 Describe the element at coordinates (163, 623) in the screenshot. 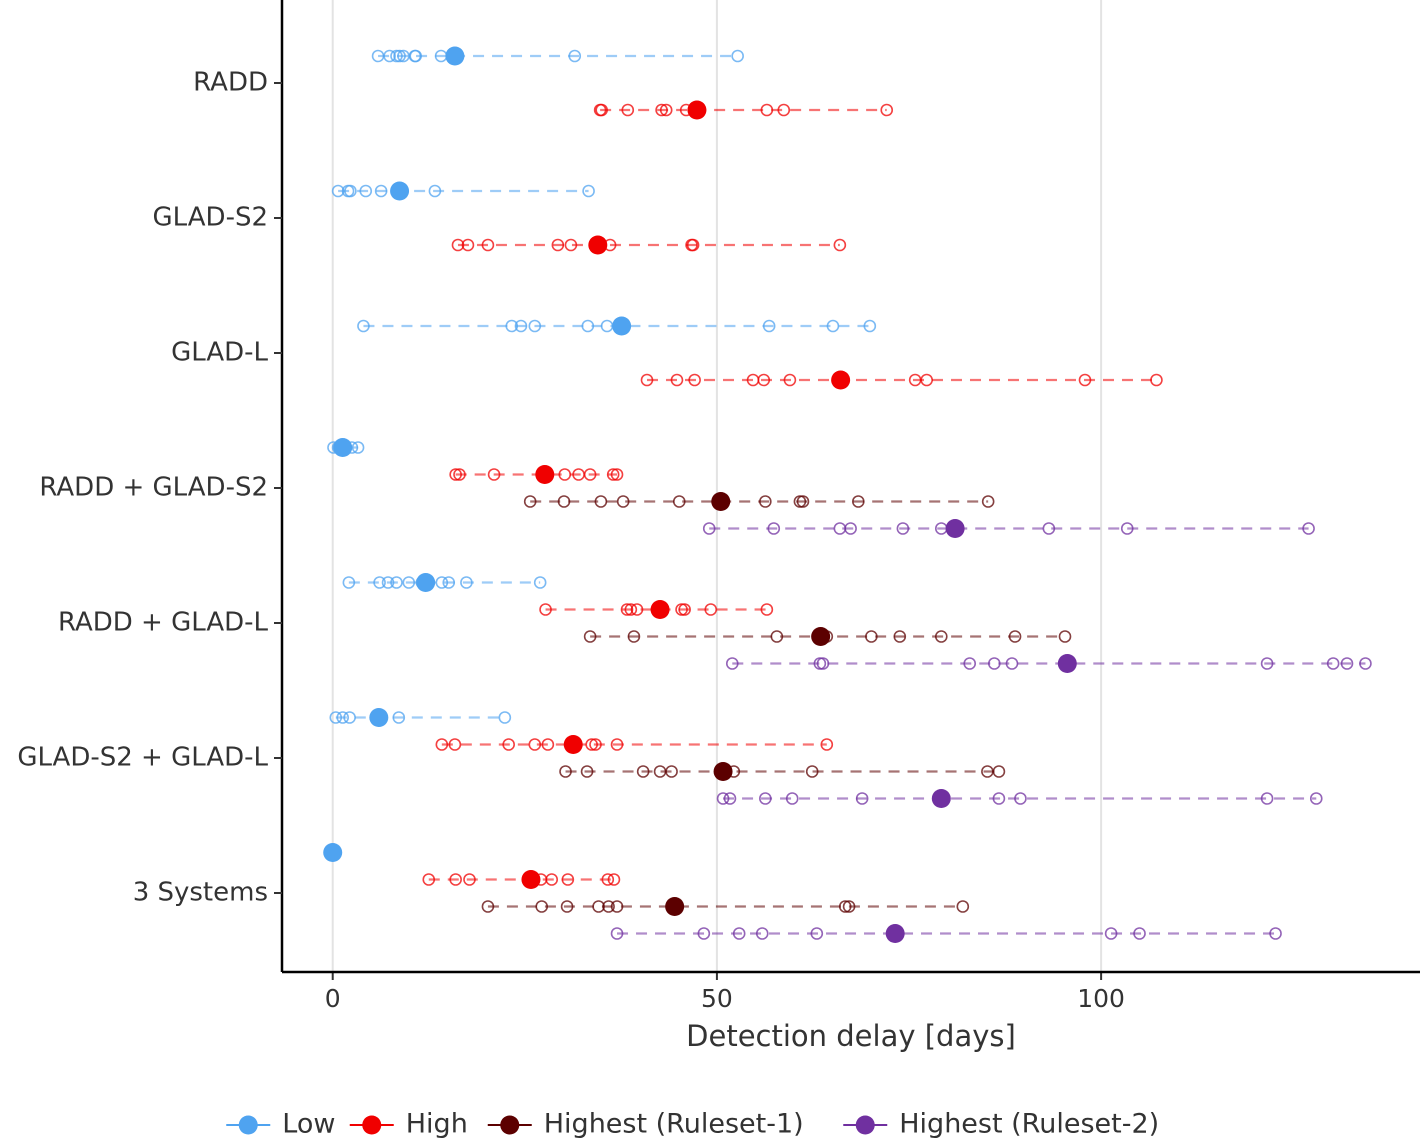

I see `y-tick-label: RADD + GLAD-L` at that location.